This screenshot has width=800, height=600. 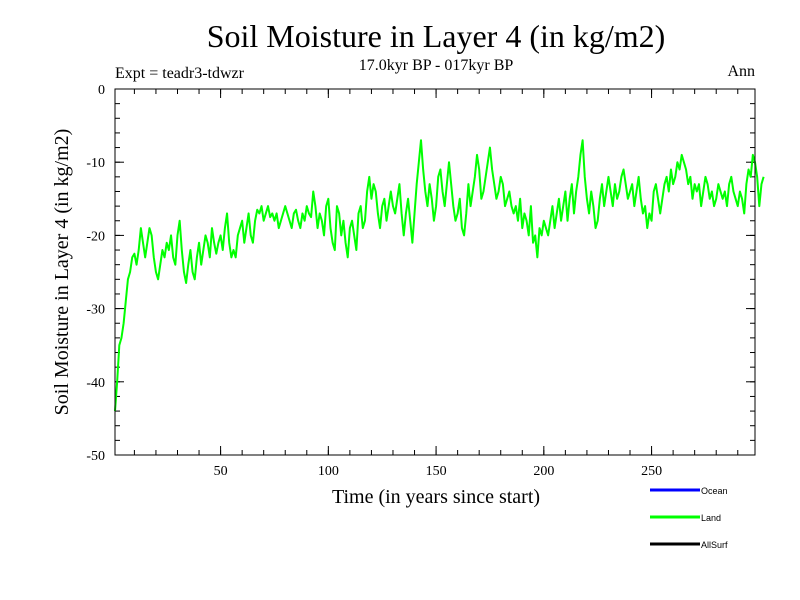 What do you see at coordinates (651, 471) in the screenshot?
I see `x-tick-label: 250` at bounding box center [651, 471].